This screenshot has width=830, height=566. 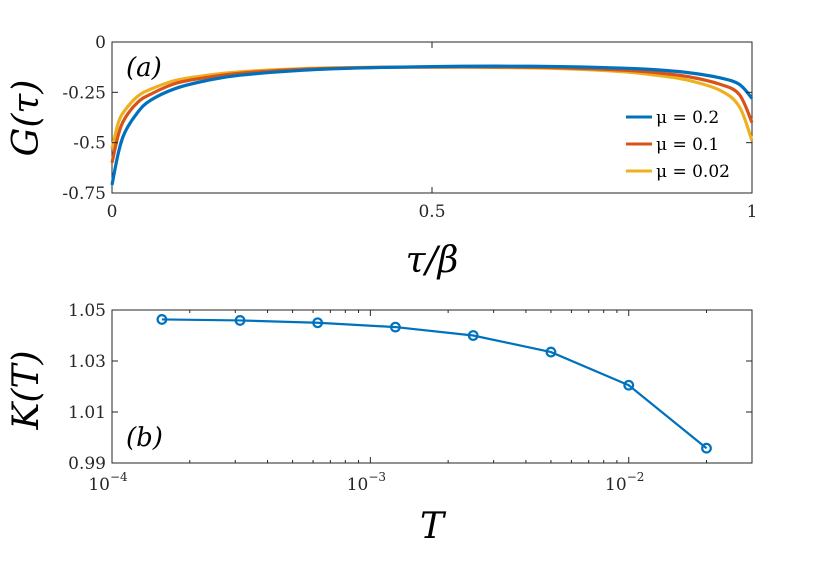 What do you see at coordinates (87, 311) in the screenshot?
I see `panel-b-ytick-label: 1.05` at bounding box center [87, 311].